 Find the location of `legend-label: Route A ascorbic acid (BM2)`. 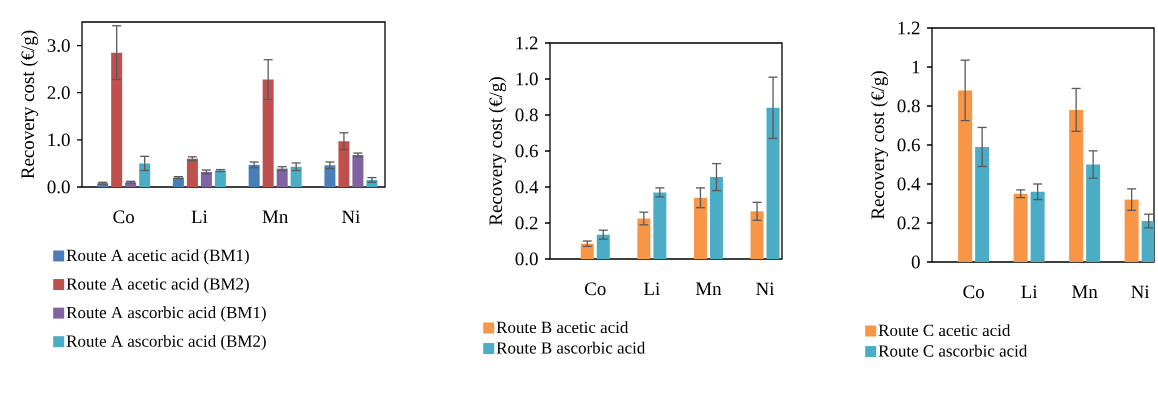

legend-label: Route A ascorbic acid (BM2) is located at coordinates (166, 342).